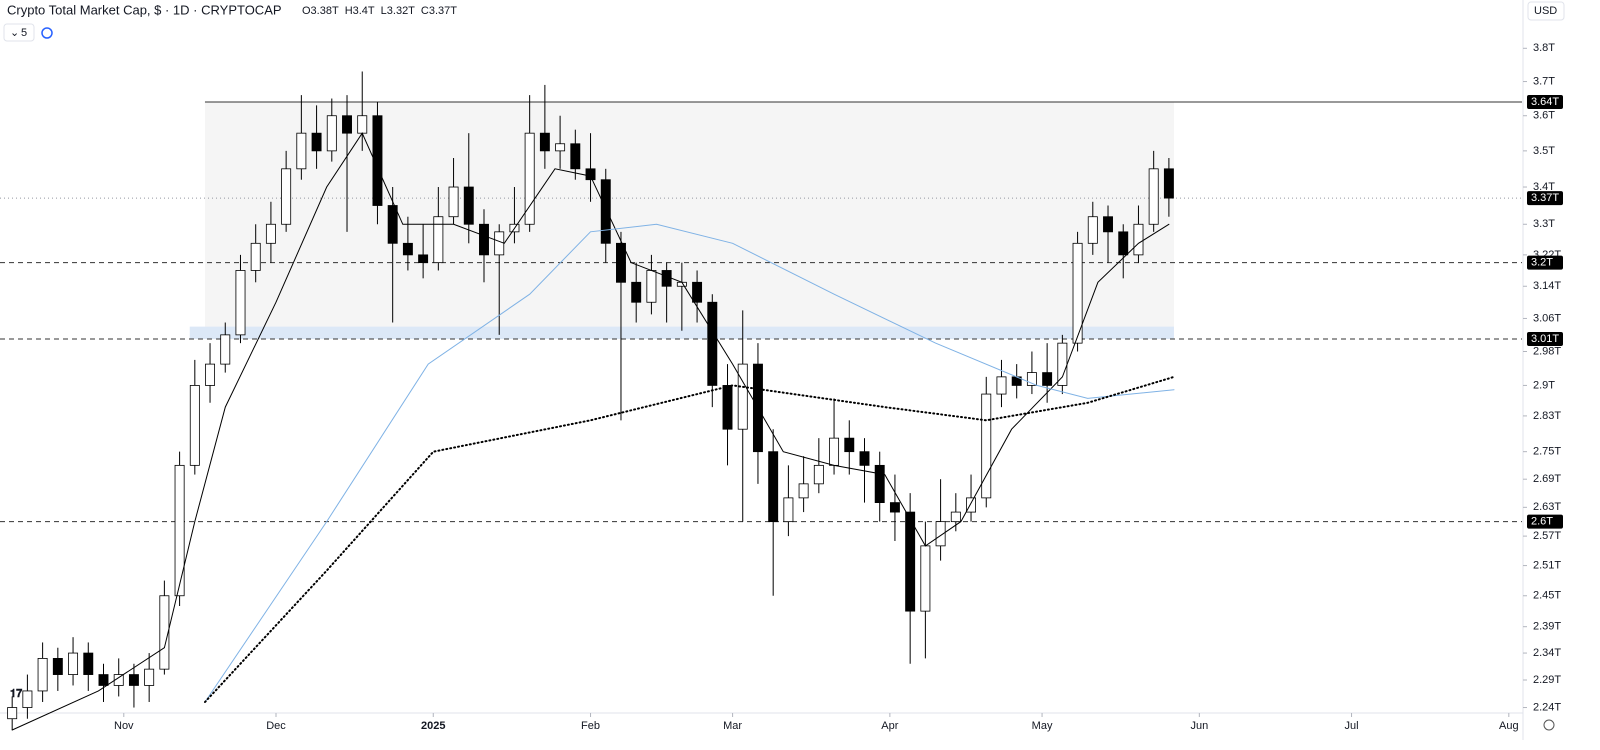 The width and height of the screenshot is (1600, 750). Describe the element at coordinates (379, 11) in the screenshot. I see `ohlc-legend: O3.38T H3.4T L3.32T C3.37T` at that location.